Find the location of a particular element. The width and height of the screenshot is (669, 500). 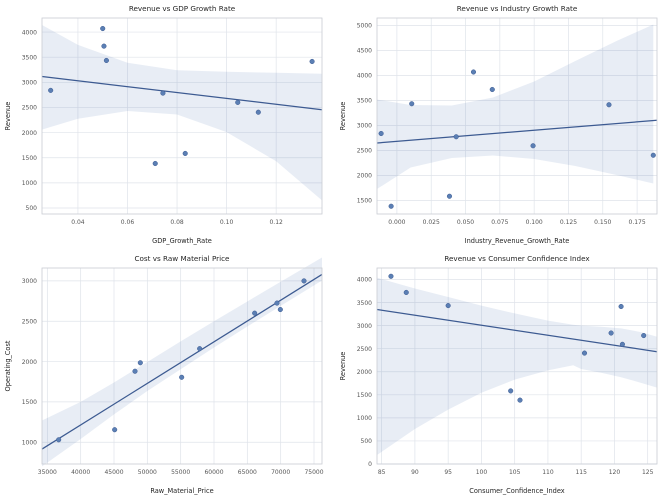

x-tick-label: 45000 is located at coordinates (113, 472).